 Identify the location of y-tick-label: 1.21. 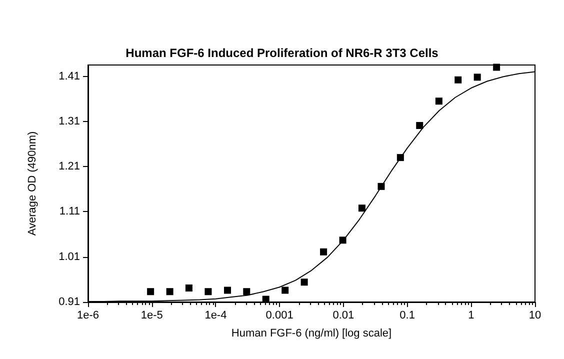
(69, 166).